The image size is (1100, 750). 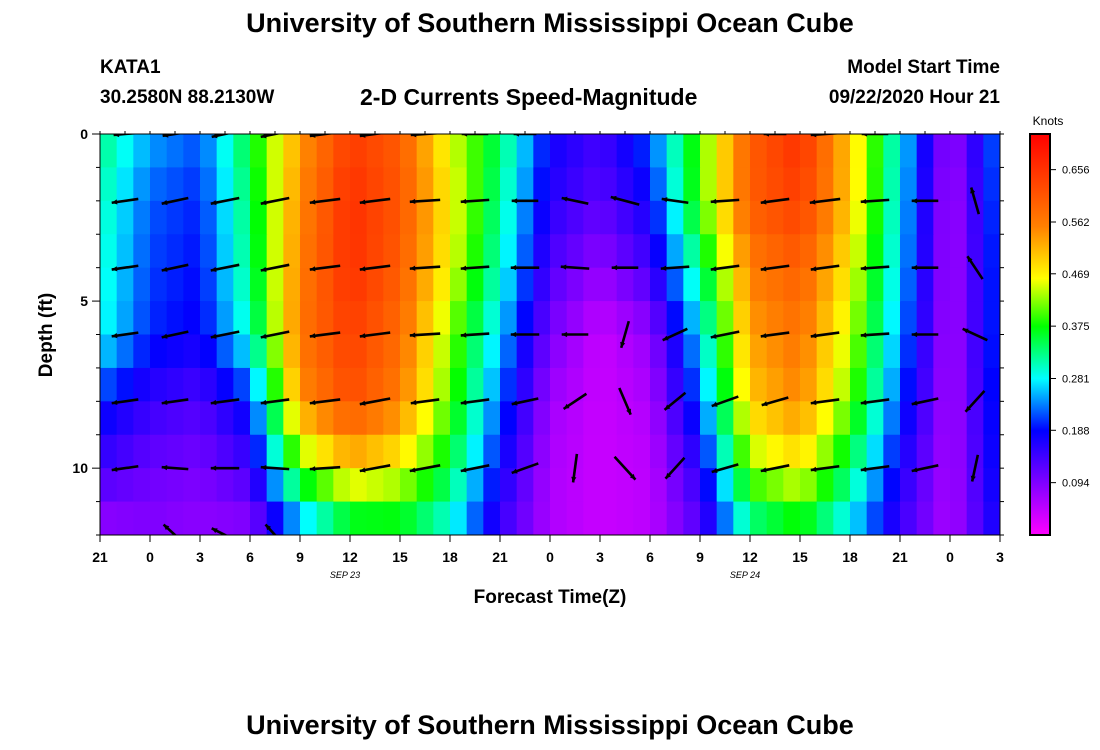 I want to click on y-axis-label: Depth (ft), so click(x=46, y=335).